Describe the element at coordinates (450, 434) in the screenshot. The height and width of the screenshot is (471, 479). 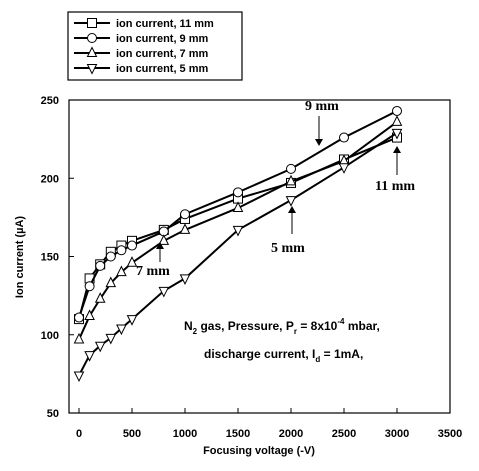
I see `x-tick-label: 3500` at that location.